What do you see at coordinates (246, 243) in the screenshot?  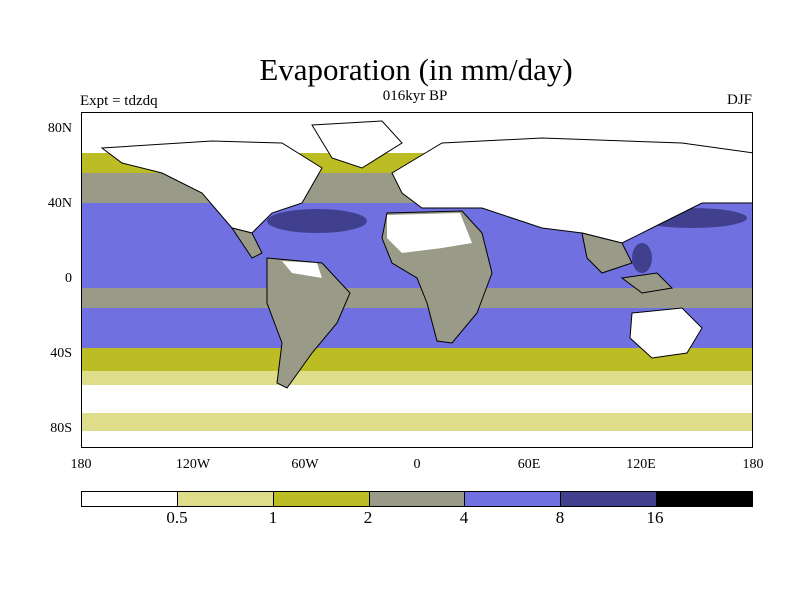 I see `central-america` at bounding box center [246, 243].